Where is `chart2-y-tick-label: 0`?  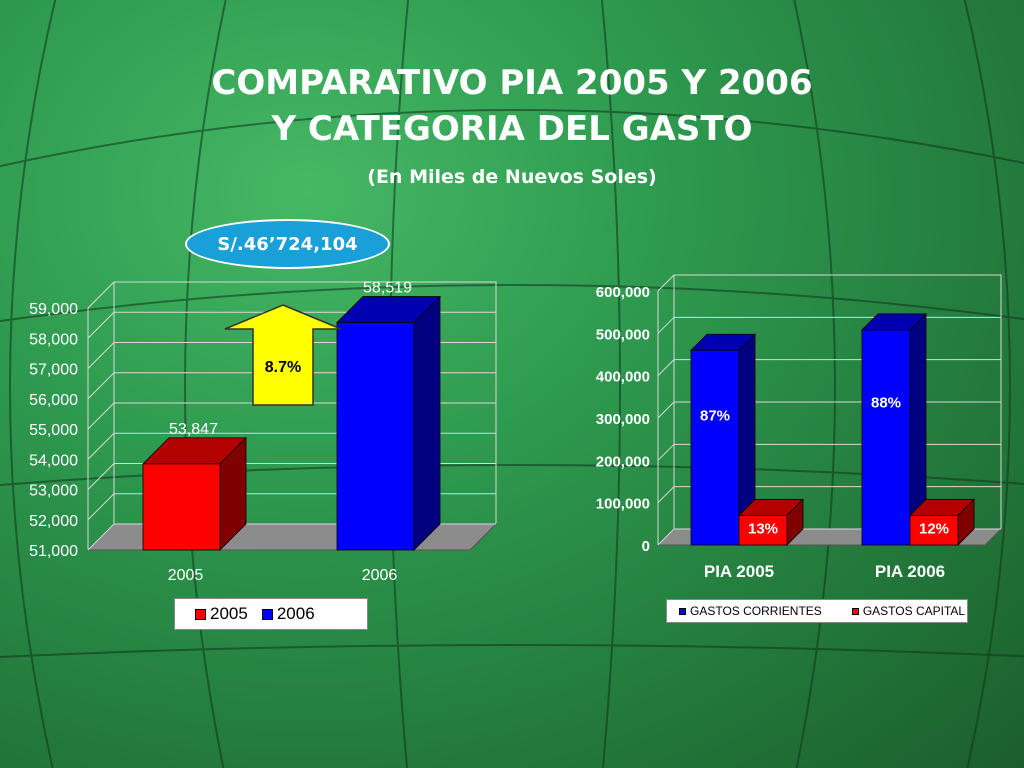
chart2-y-tick-label: 0 is located at coordinates (646, 546).